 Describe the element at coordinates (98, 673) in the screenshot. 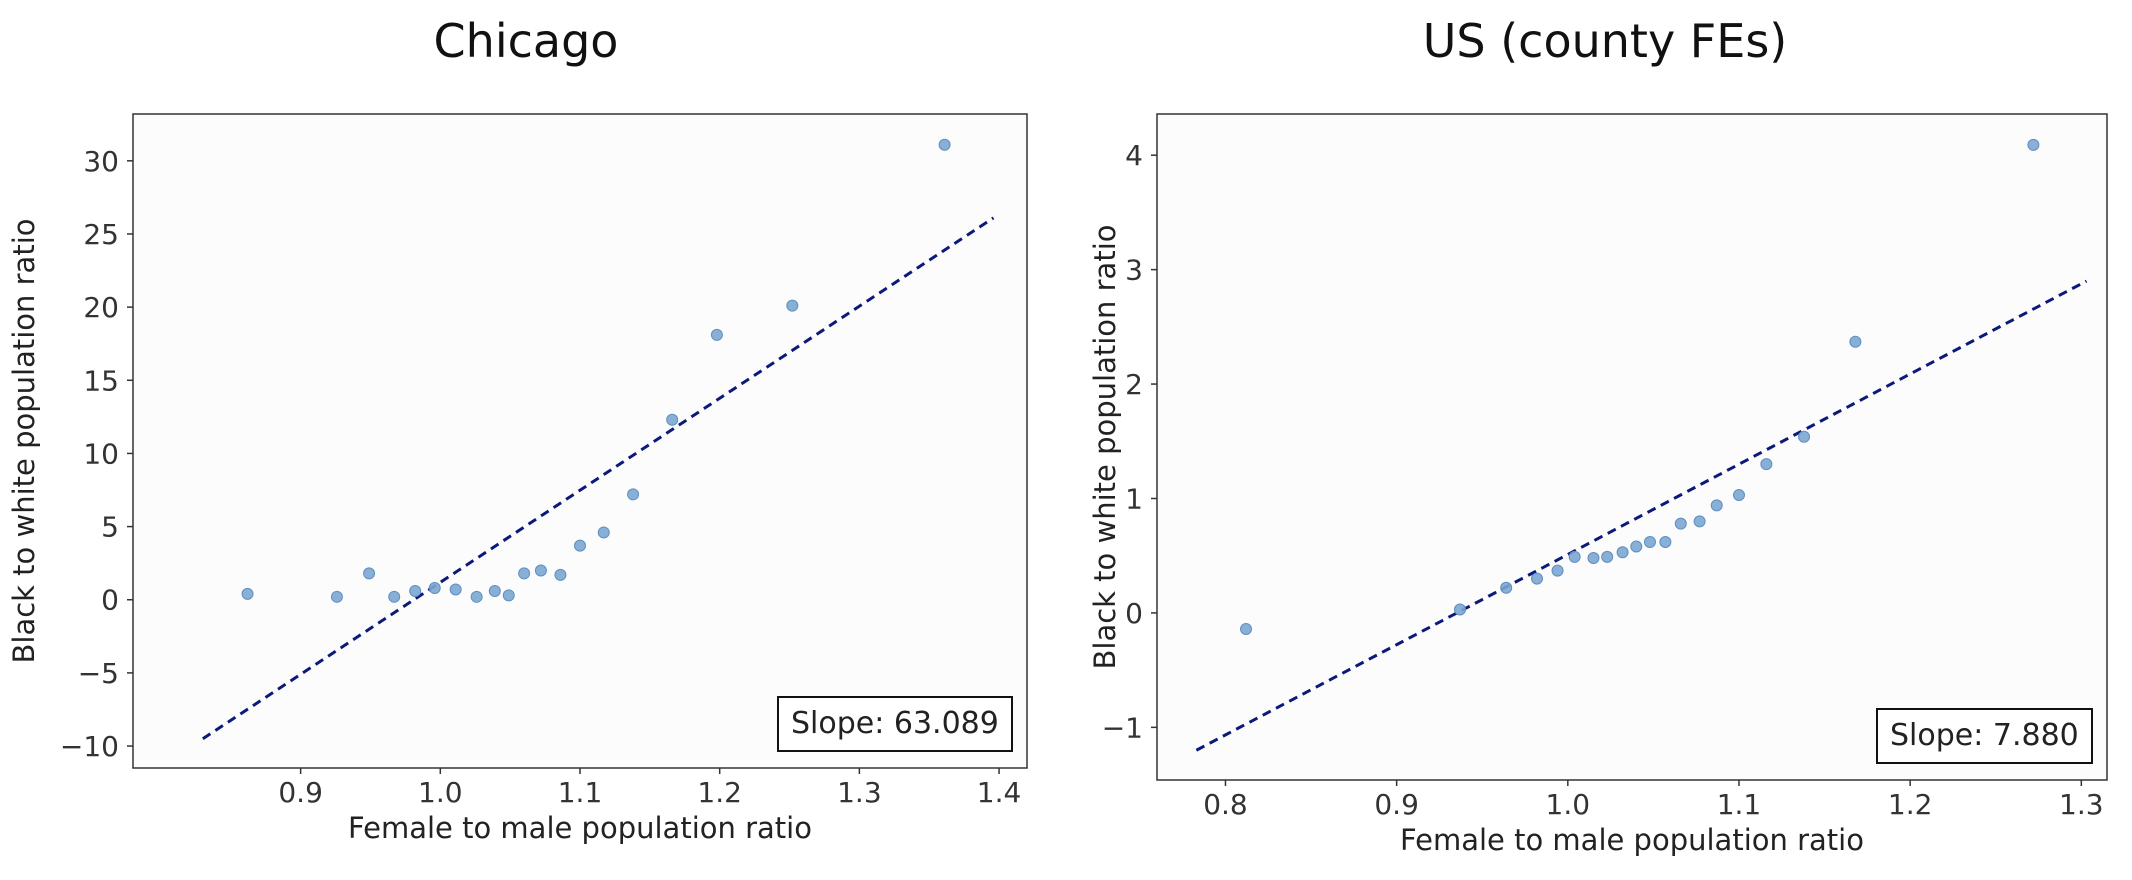

I see `chicago-ytick-label: −5` at that location.